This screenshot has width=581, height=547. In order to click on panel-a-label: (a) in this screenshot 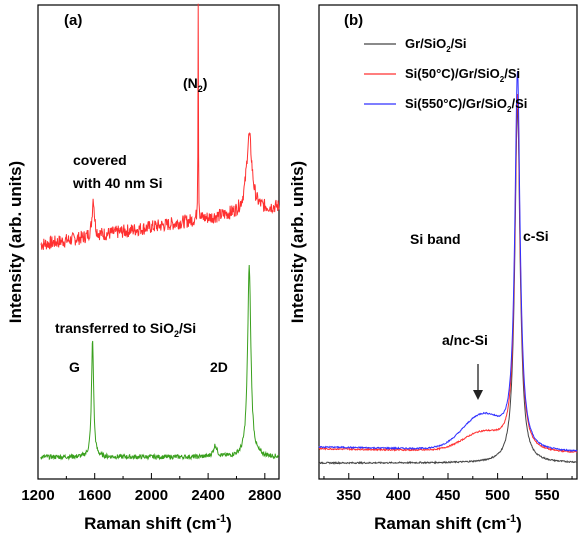, I will do `click(73, 20)`.